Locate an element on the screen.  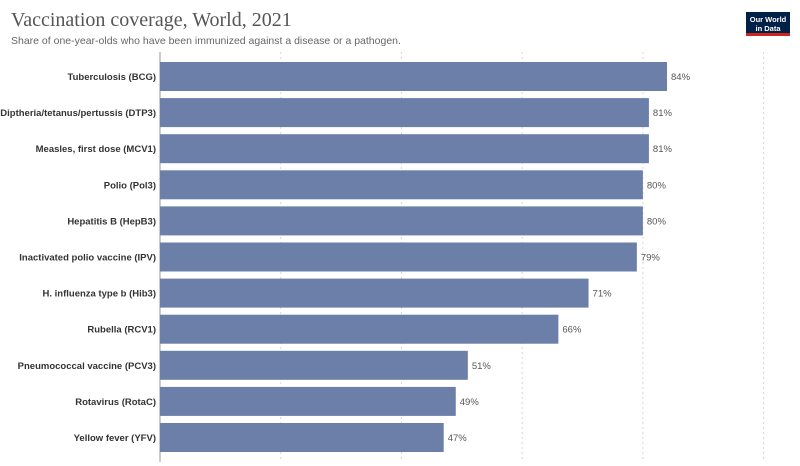
category-label: Rubella (RCV1) is located at coordinates (121, 330).